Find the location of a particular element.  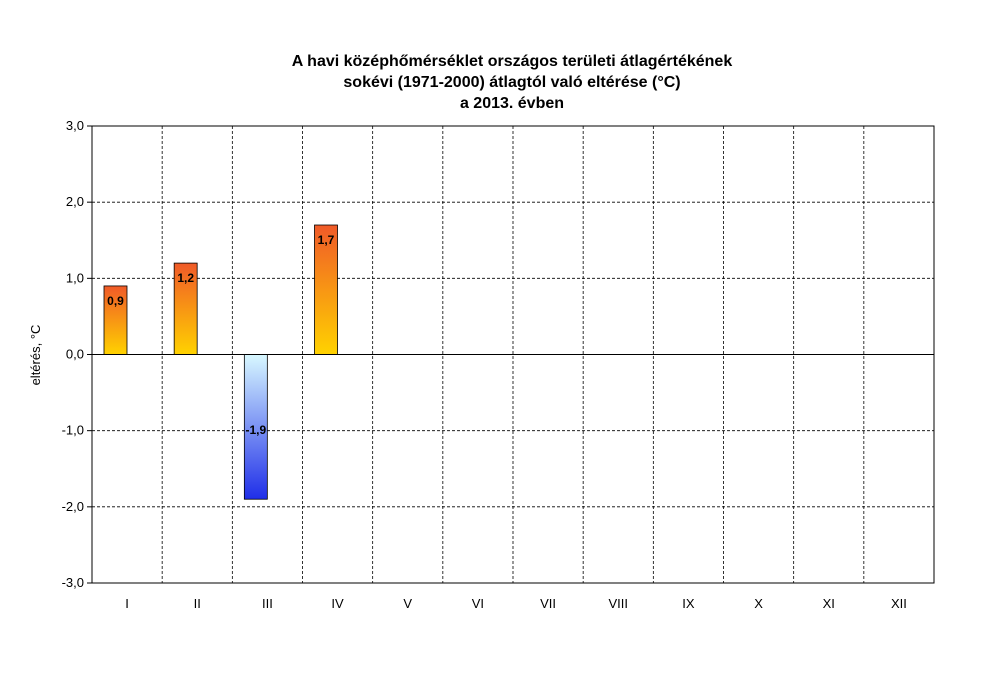

y-tick-label: 1,0 is located at coordinates (75, 277).